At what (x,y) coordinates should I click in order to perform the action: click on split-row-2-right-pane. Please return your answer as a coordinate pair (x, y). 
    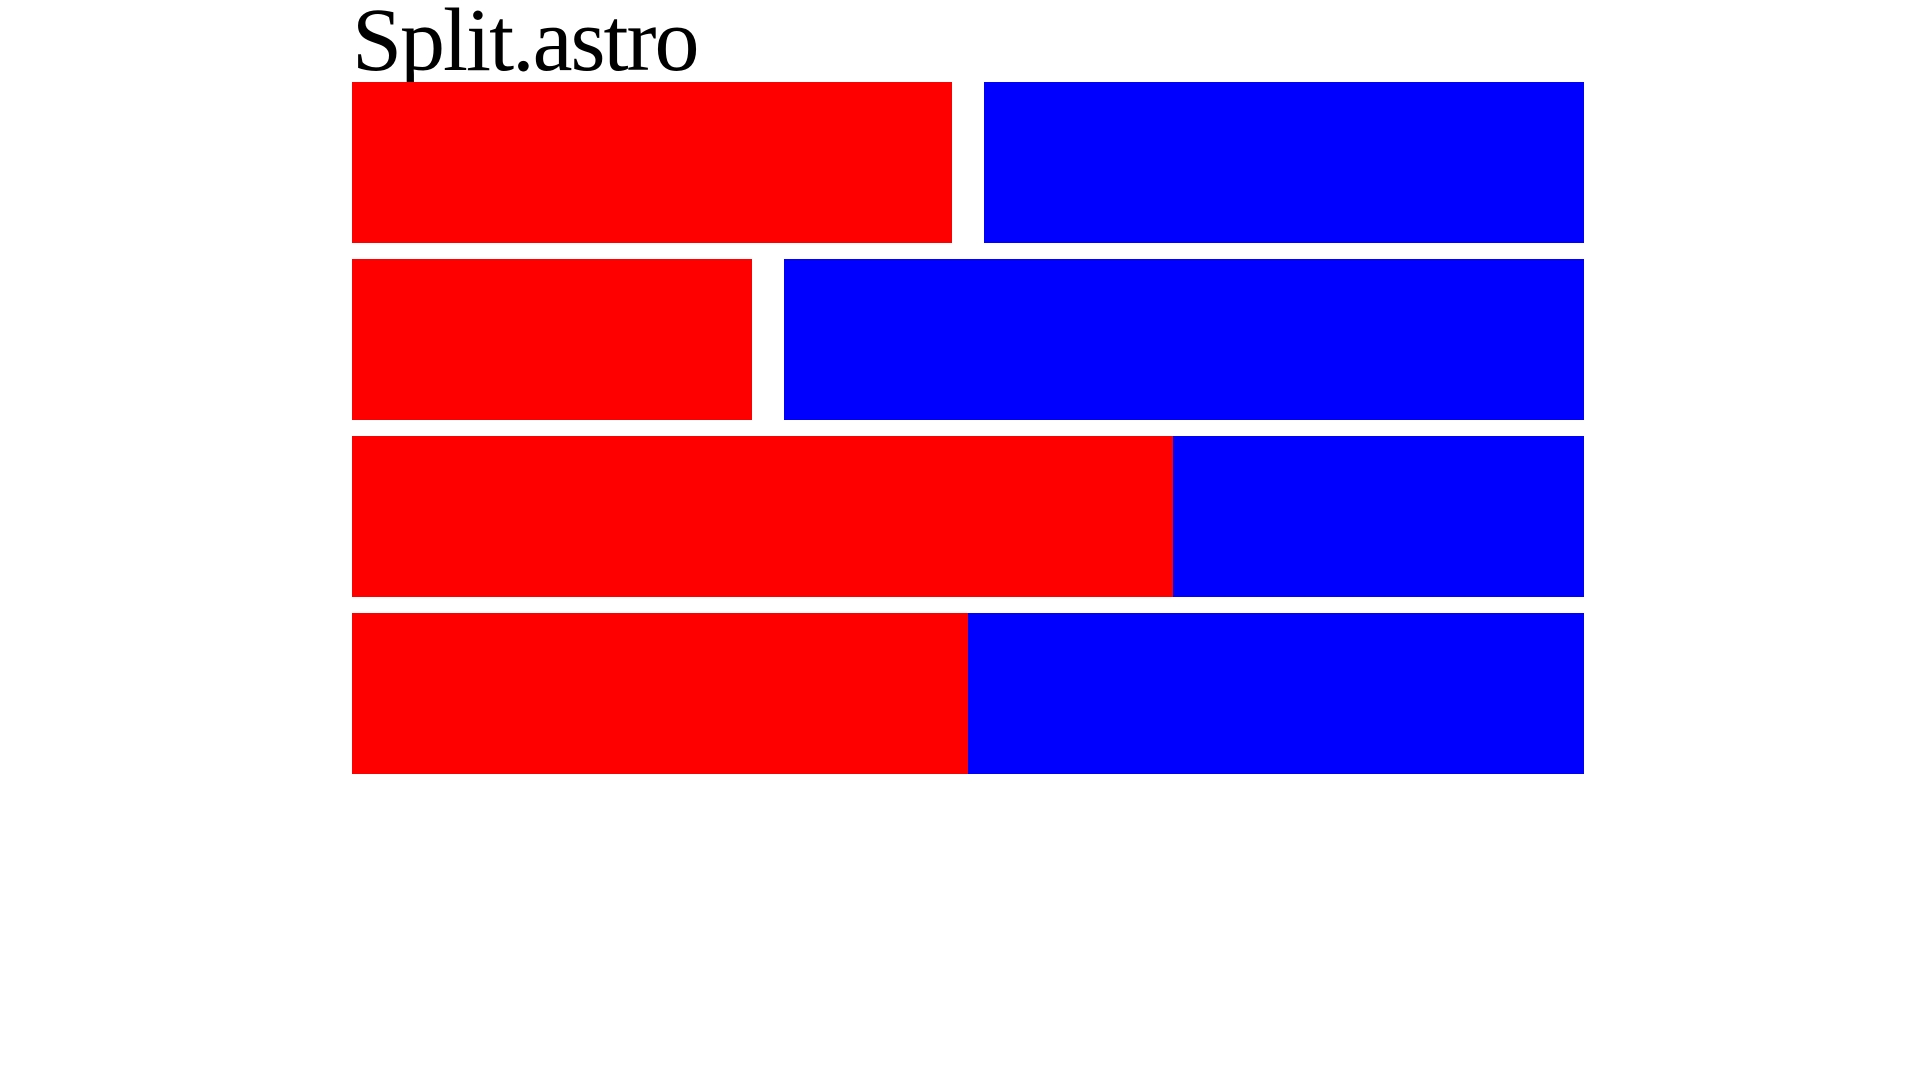
    Looking at the image, I should click on (1184, 339).